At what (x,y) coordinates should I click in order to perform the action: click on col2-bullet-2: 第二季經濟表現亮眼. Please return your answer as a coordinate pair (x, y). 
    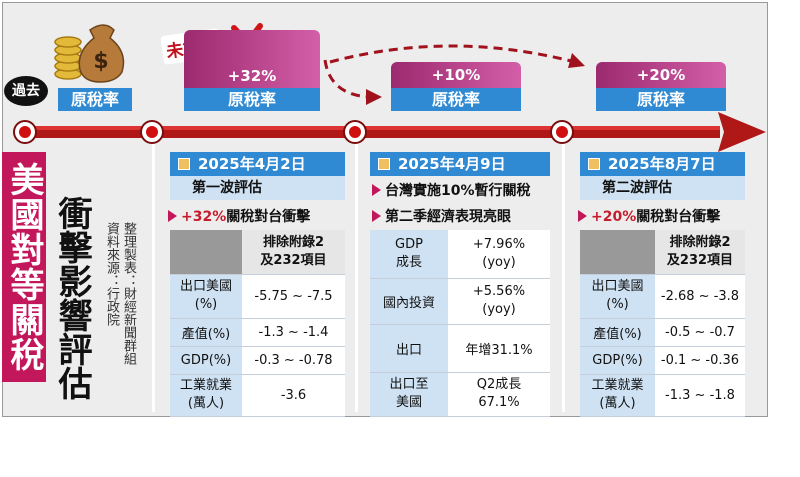
    Looking at the image, I should click on (441, 216).